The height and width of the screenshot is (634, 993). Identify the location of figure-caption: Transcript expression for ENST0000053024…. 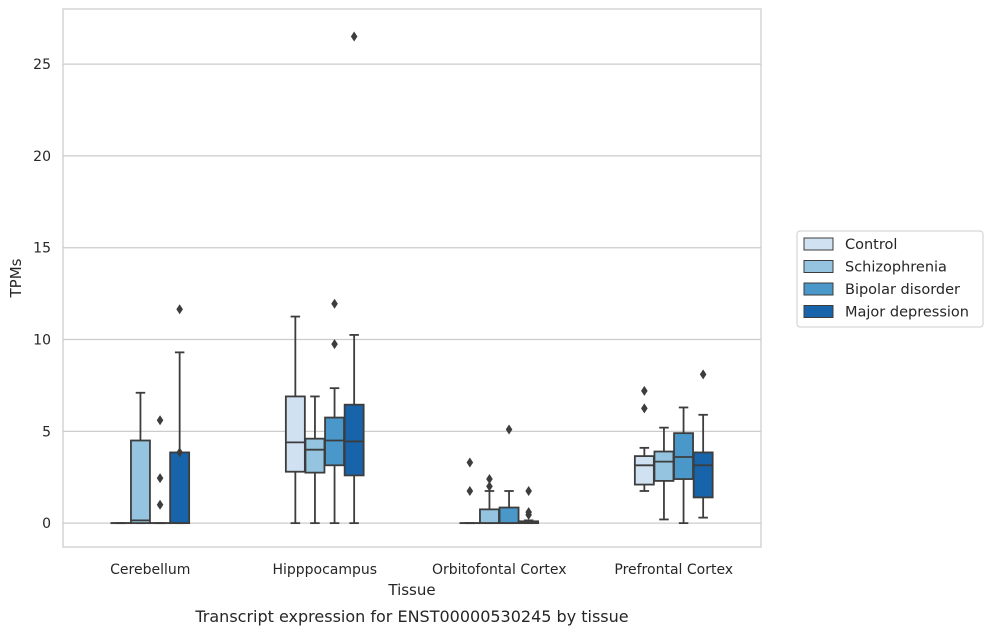
(411, 616).